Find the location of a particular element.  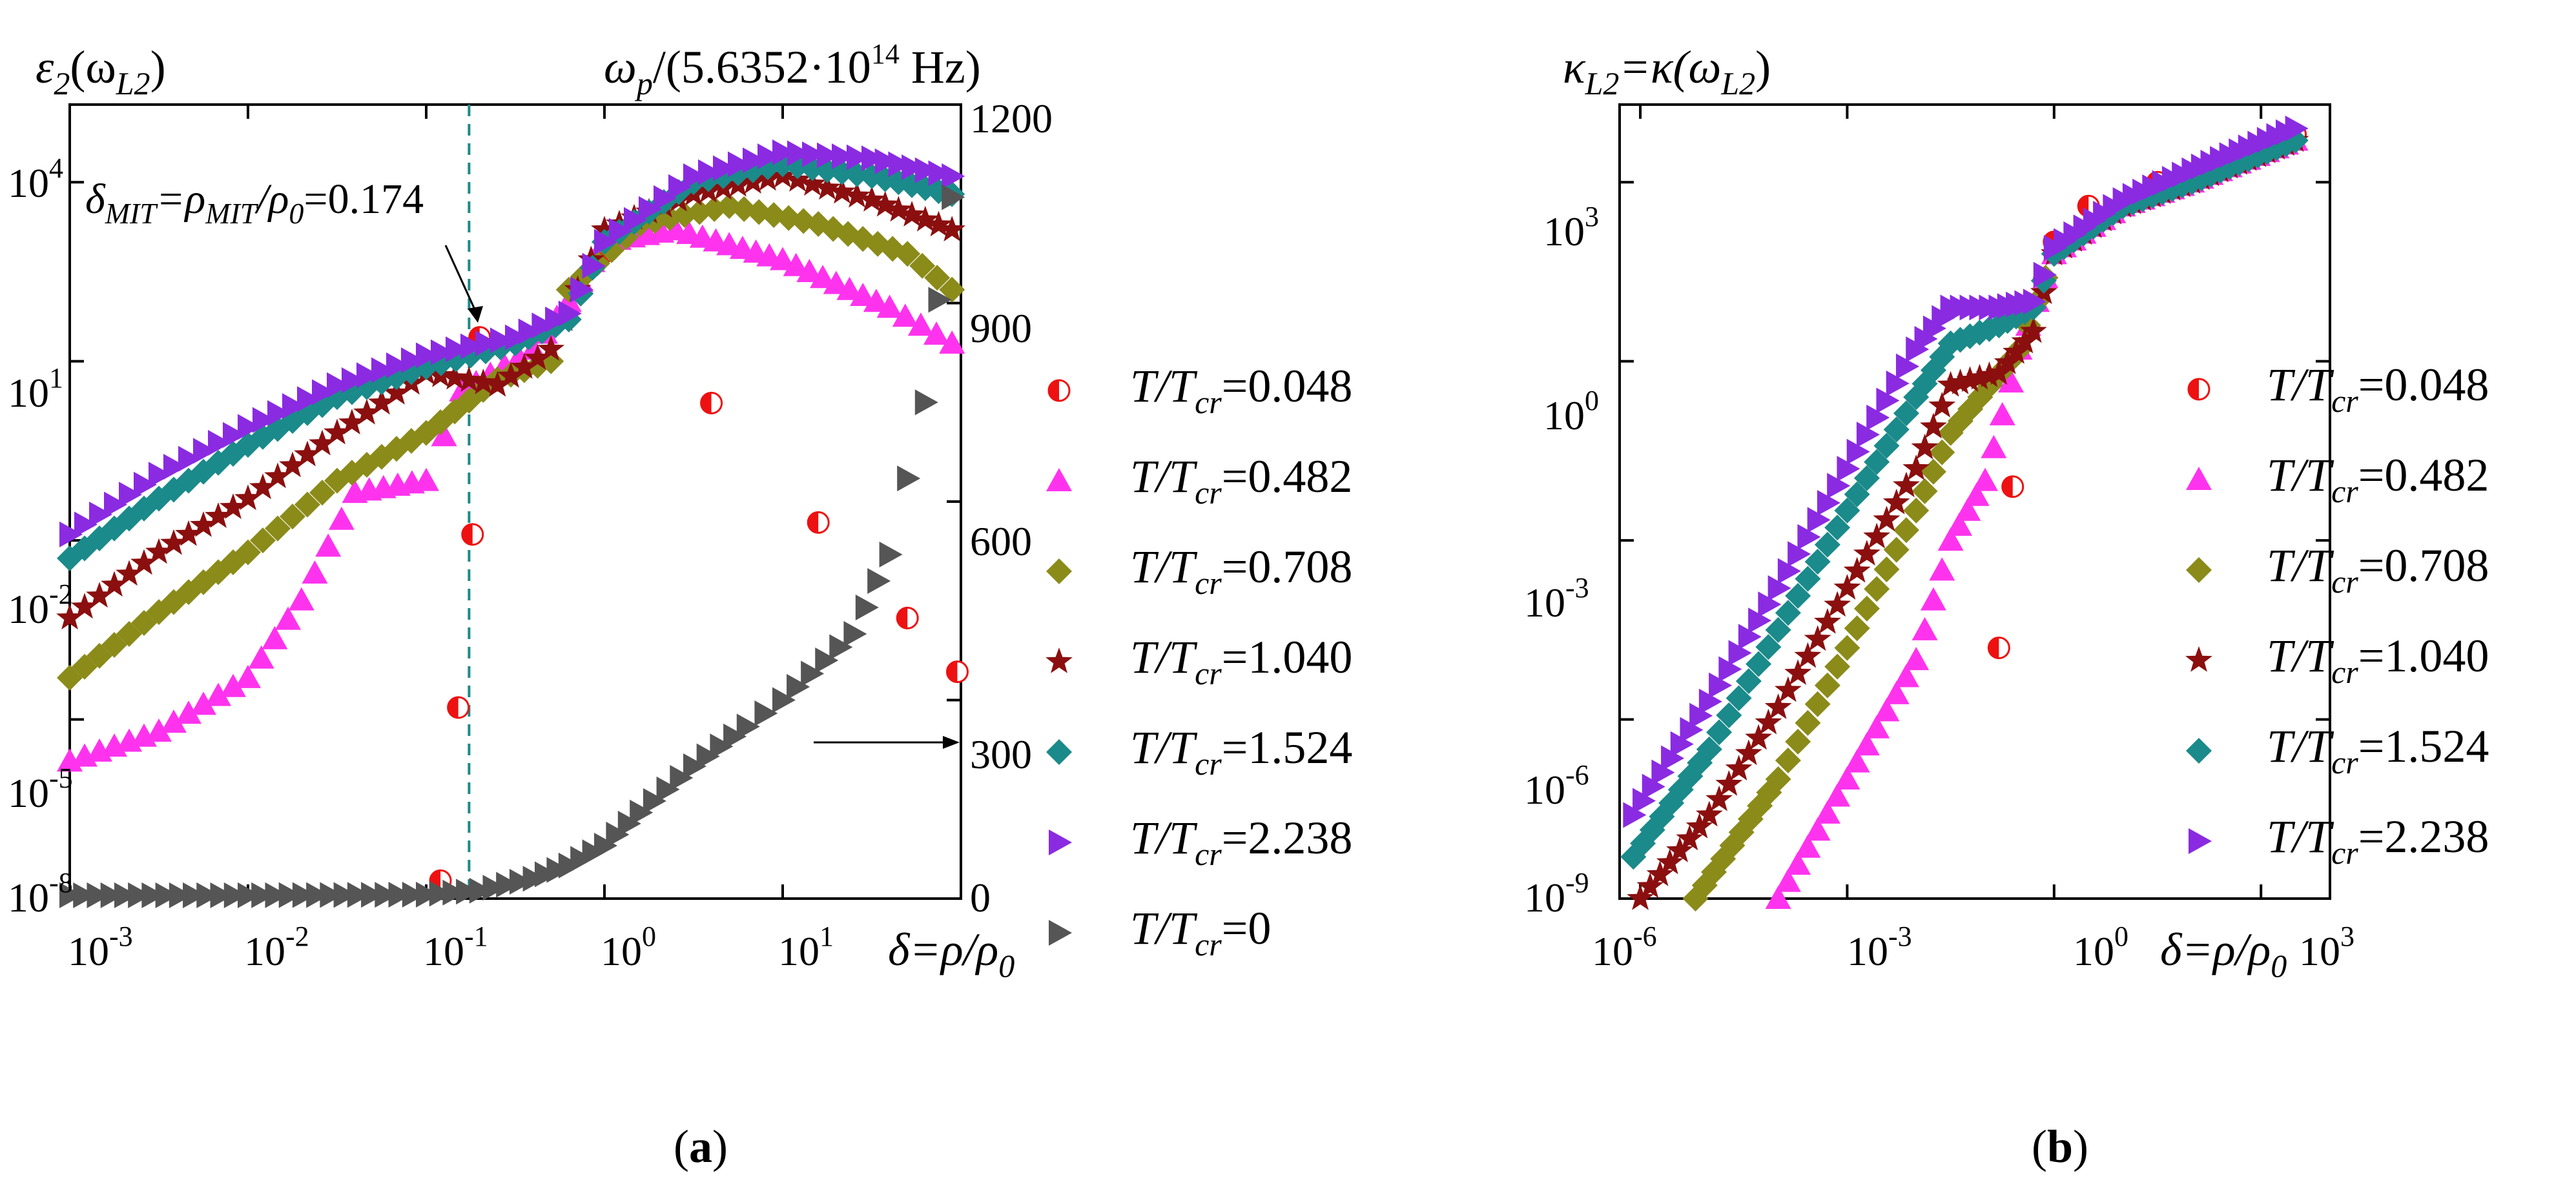

a-right-axis-arrowhead is located at coordinates (951, 742).